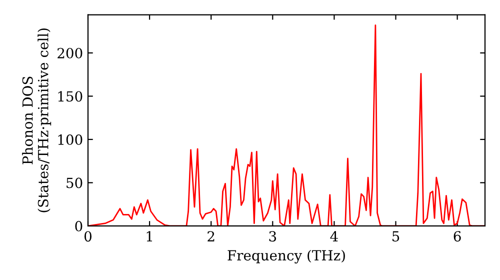 Image resolution: width=500 pixels, height=280 pixels. I want to click on y-tick-label: 100, so click(70, 139).